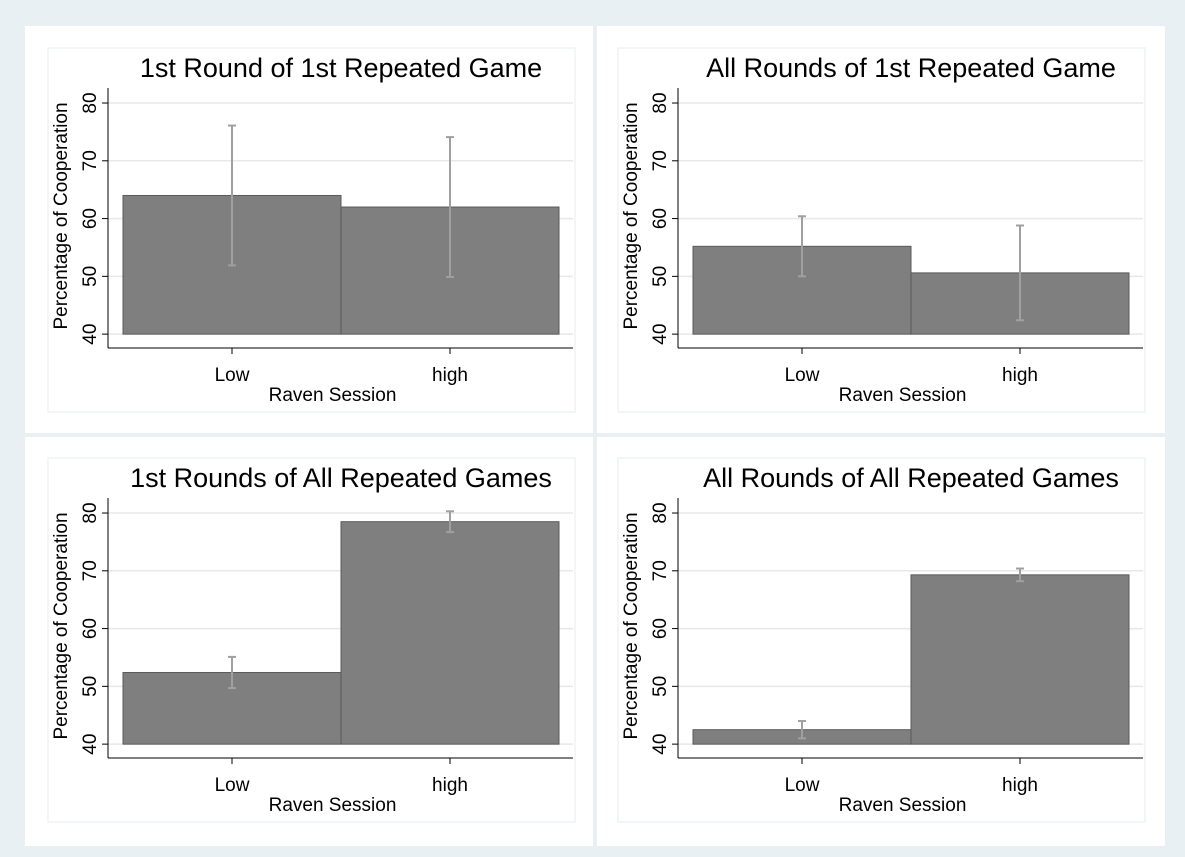 The height and width of the screenshot is (857, 1185). What do you see at coordinates (911, 478) in the screenshot?
I see `chart-title: All Rounds of All Repeated Games` at bounding box center [911, 478].